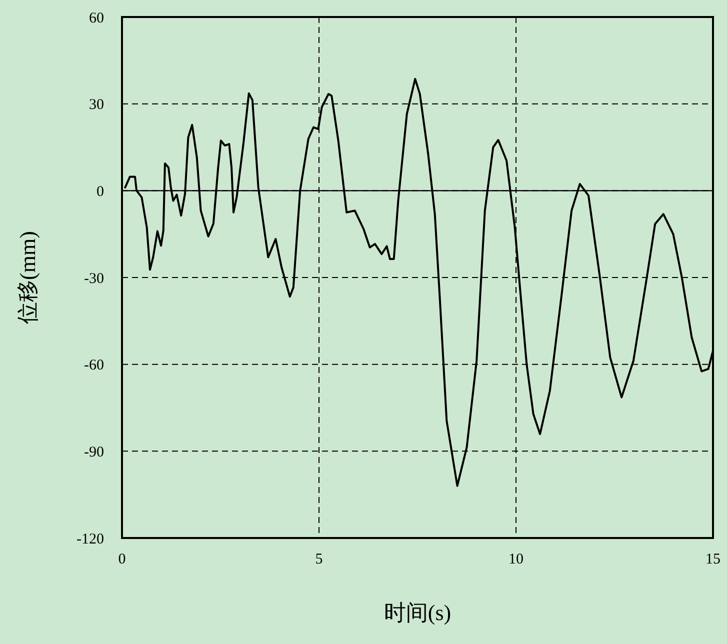 This screenshot has width=727, height=644. Describe the element at coordinates (90, 539) in the screenshot. I see `y-tick-label: -120` at that location.